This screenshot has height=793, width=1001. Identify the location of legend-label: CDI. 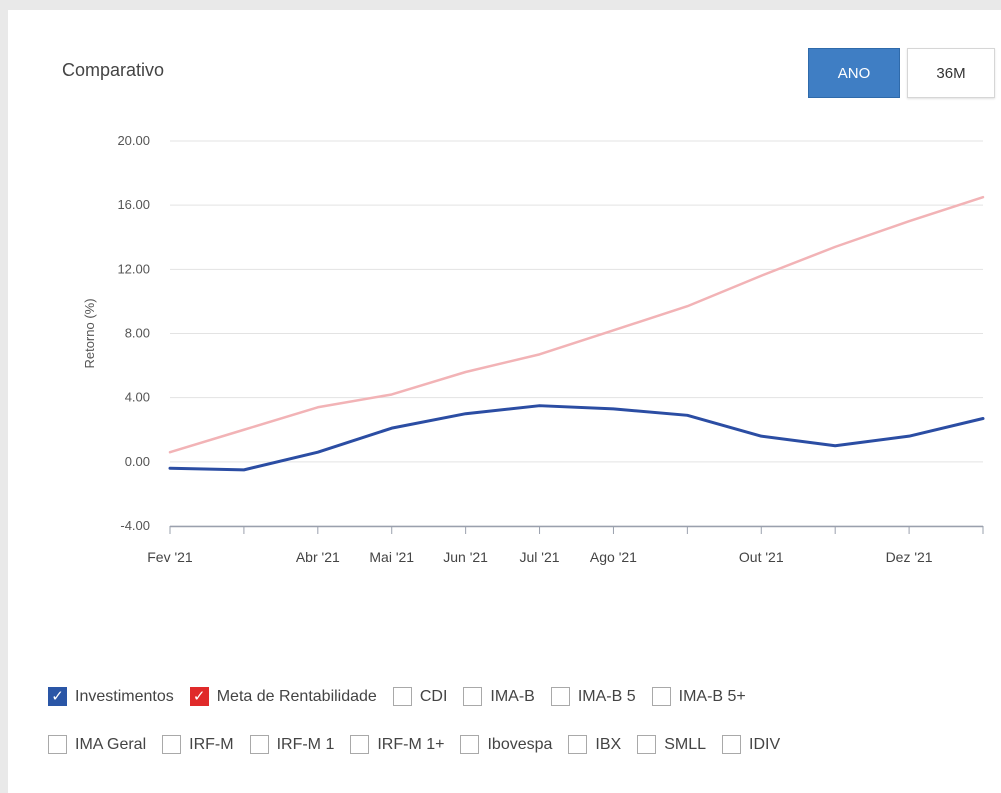
(433, 696).